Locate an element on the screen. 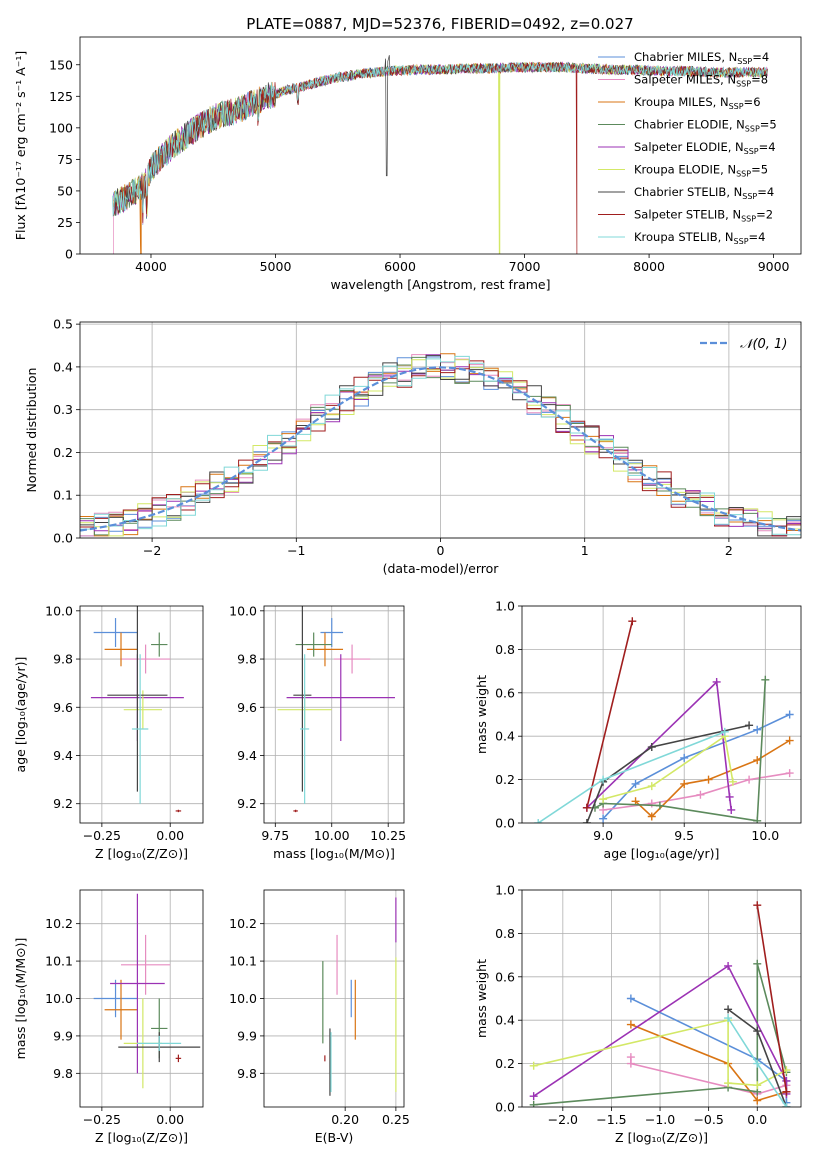  ticks: 0.20 0.25 9.8 9.9 10.0 10.1 10.2 is located at coordinates (319, 1021).